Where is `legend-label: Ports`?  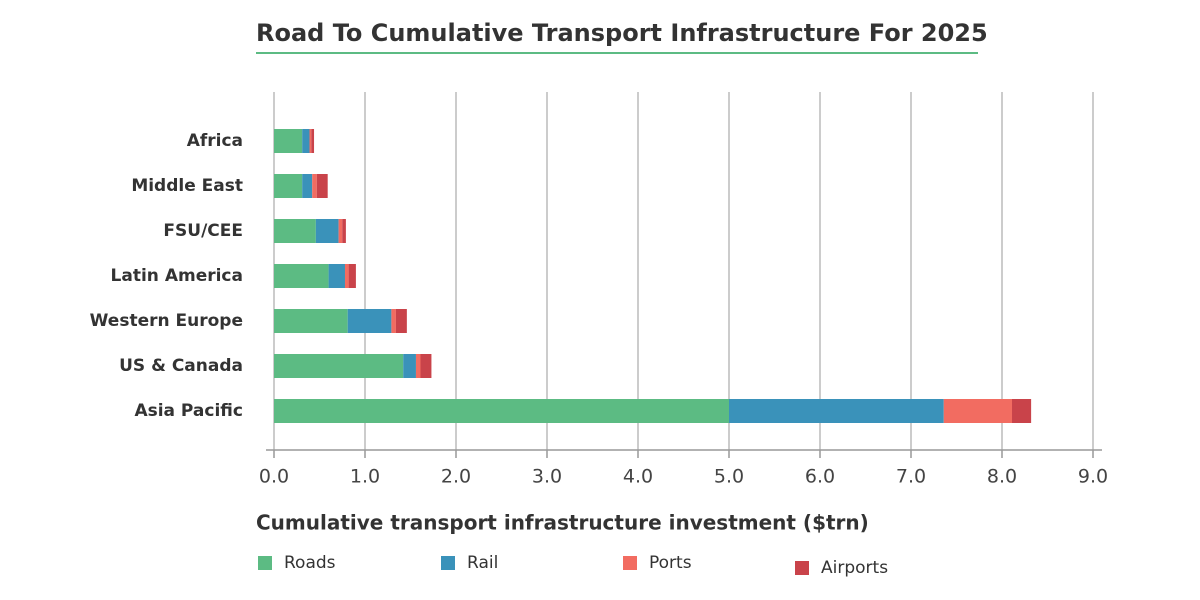 legend-label: Ports is located at coordinates (670, 563).